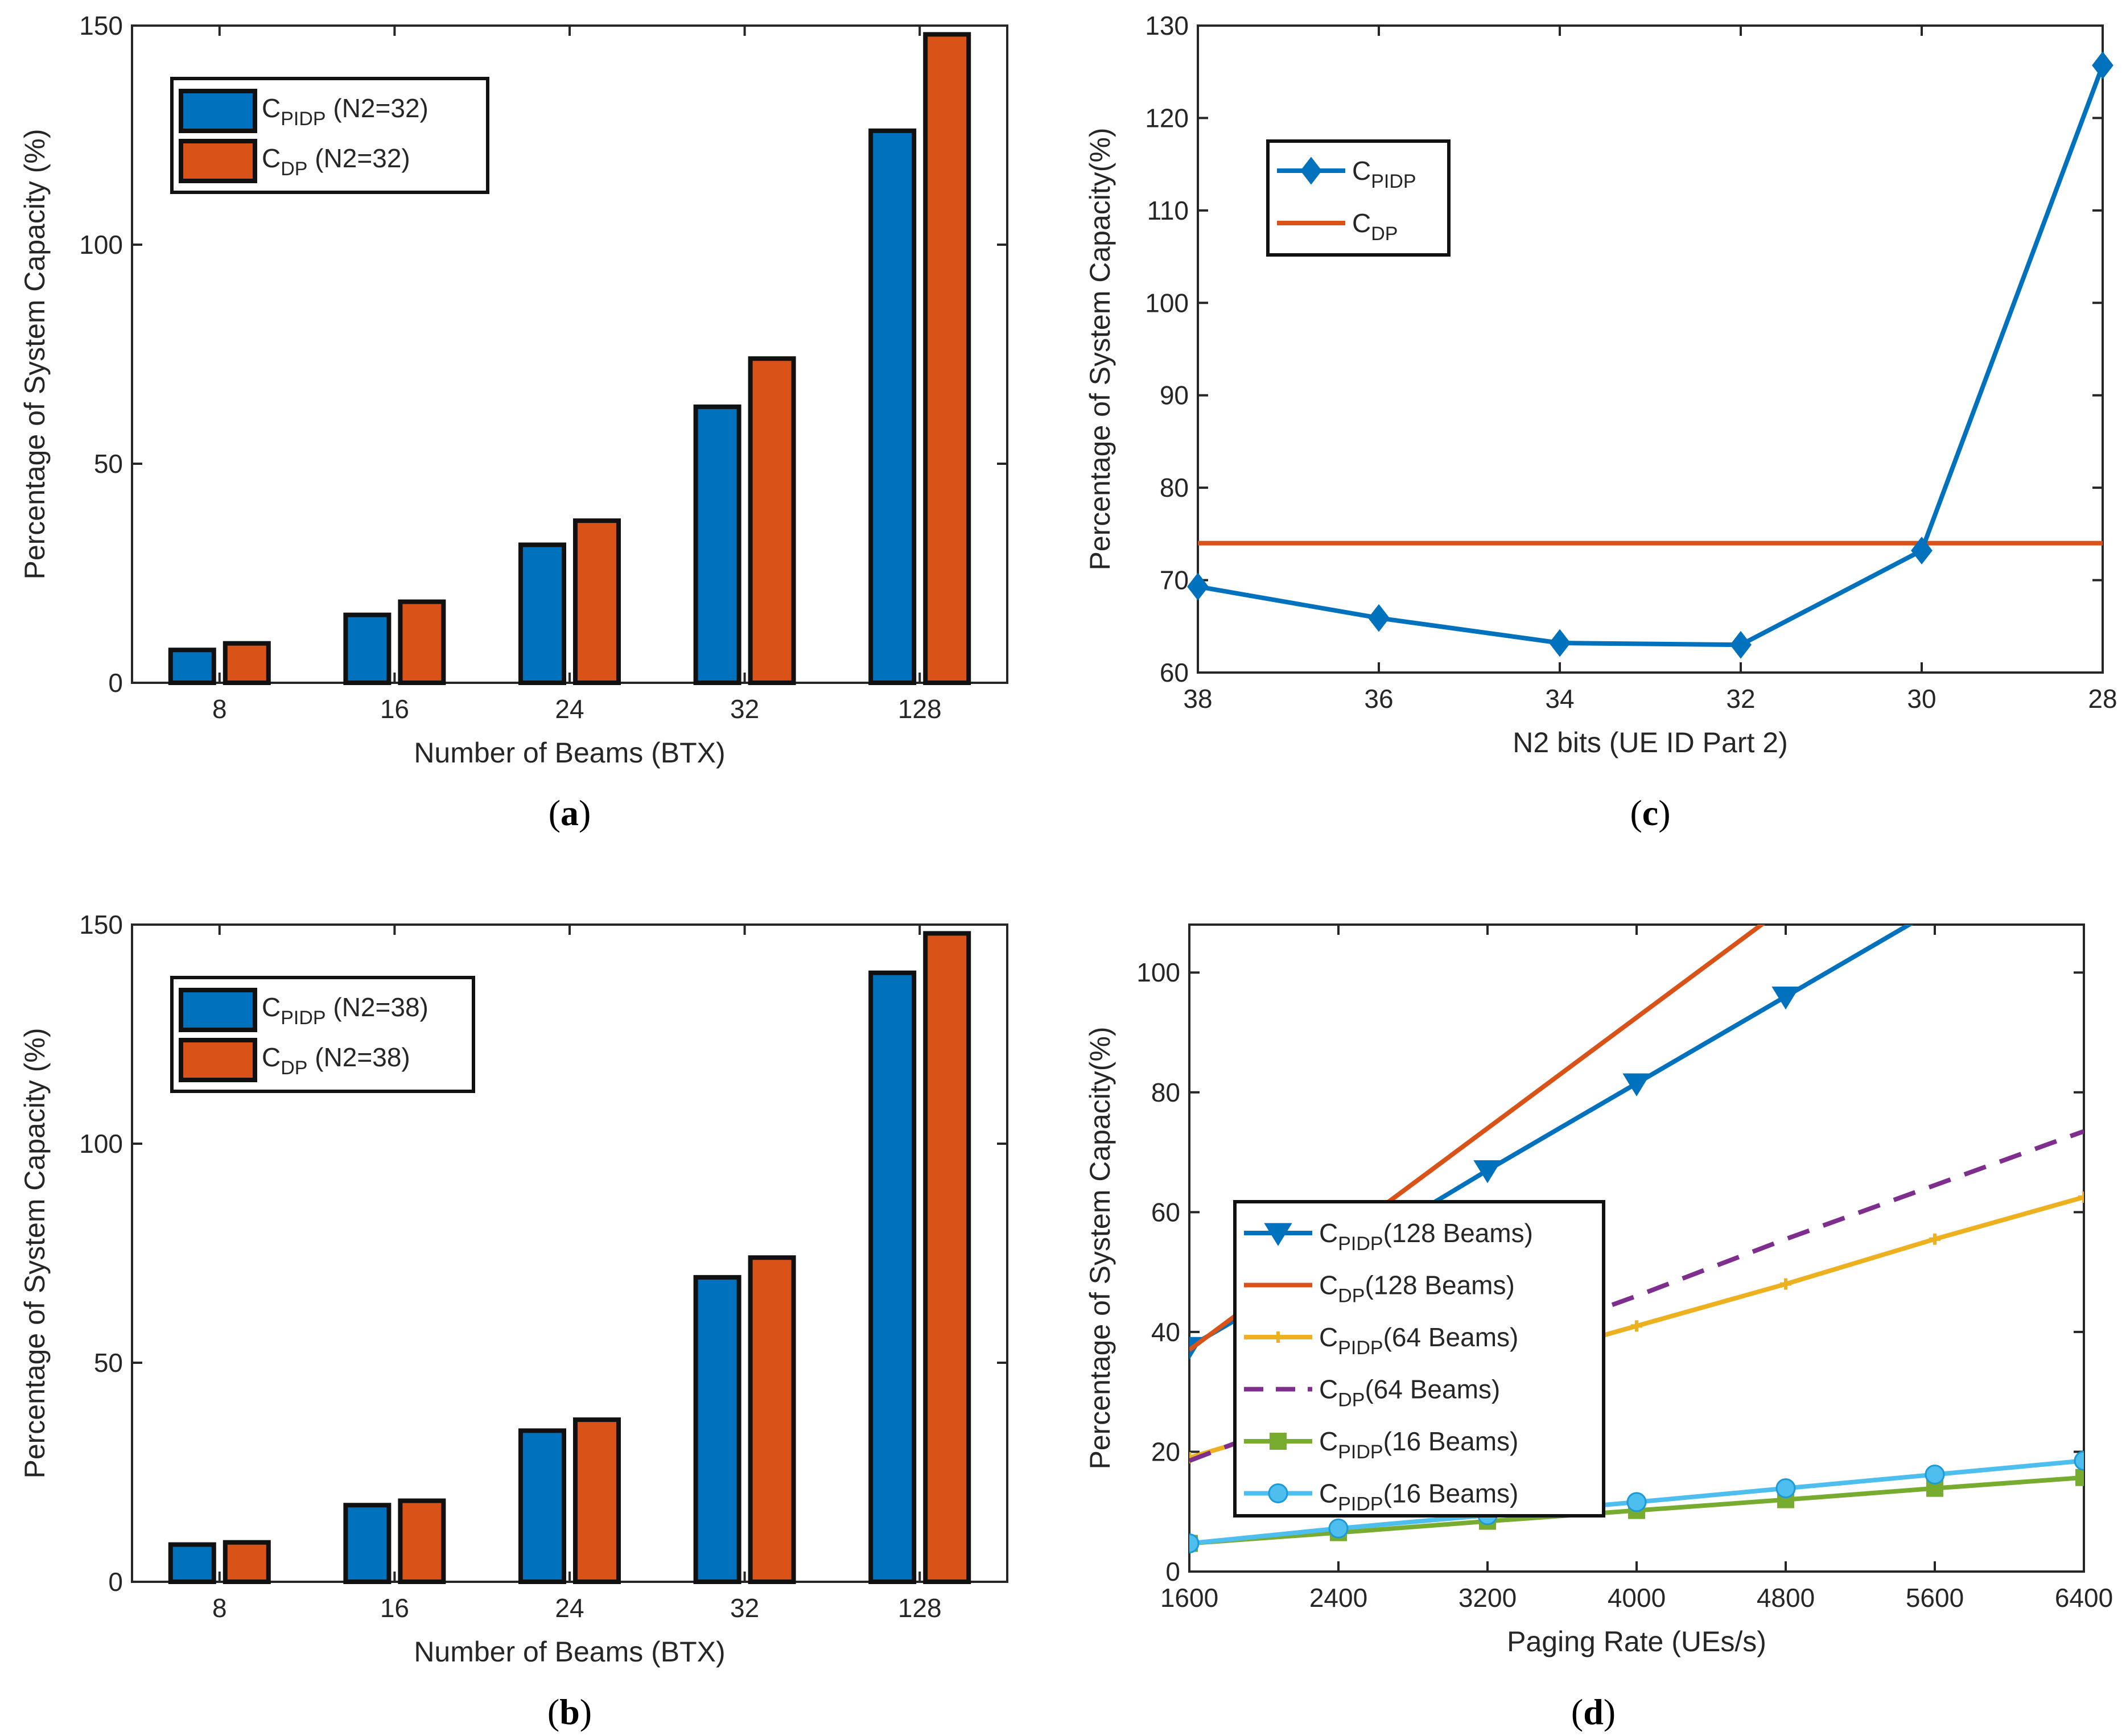 The image size is (2126, 1736). Describe the element at coordinates (569, 1712) in the screenshot. I see `panel-caption: (b)` at that location.